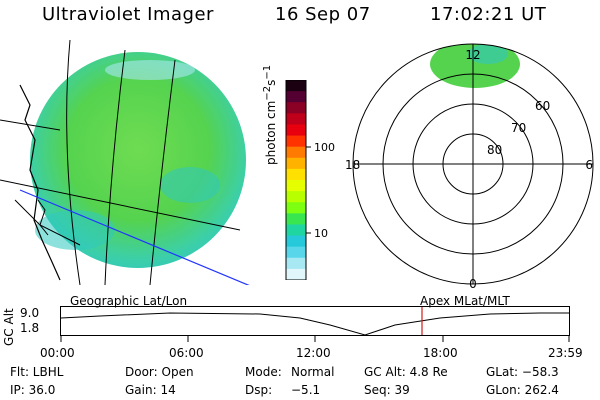 This screenshot has width=600, height=400. Describe the element at coordinates (9, 327) in the screenshot. I see `timeline-ylabel: GC Alt` at that location.